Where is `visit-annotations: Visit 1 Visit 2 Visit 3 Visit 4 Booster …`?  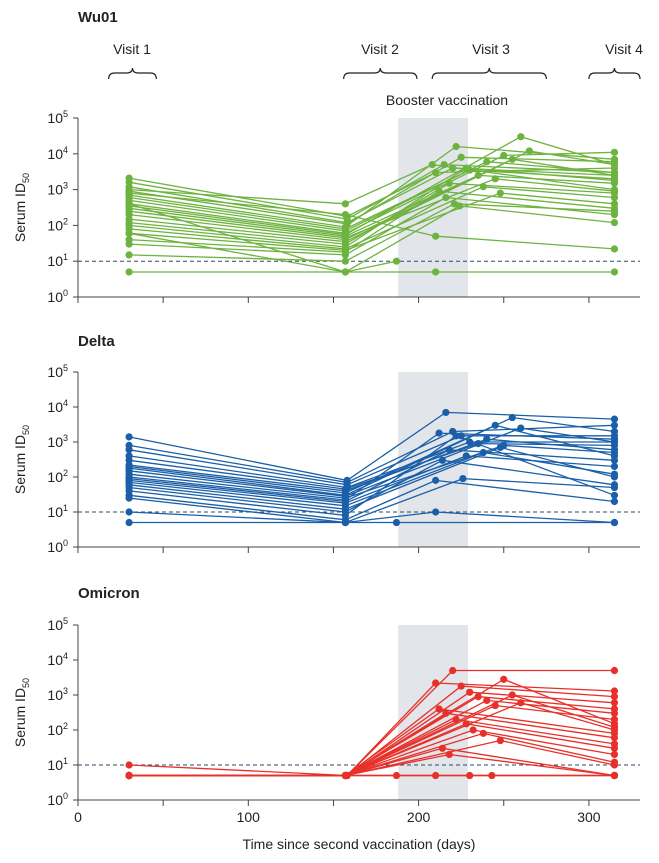
visit-annotations: Visit 1 Visit 2 Visit 3 Visit 4 Booster … is located at coordinates (375, 74).